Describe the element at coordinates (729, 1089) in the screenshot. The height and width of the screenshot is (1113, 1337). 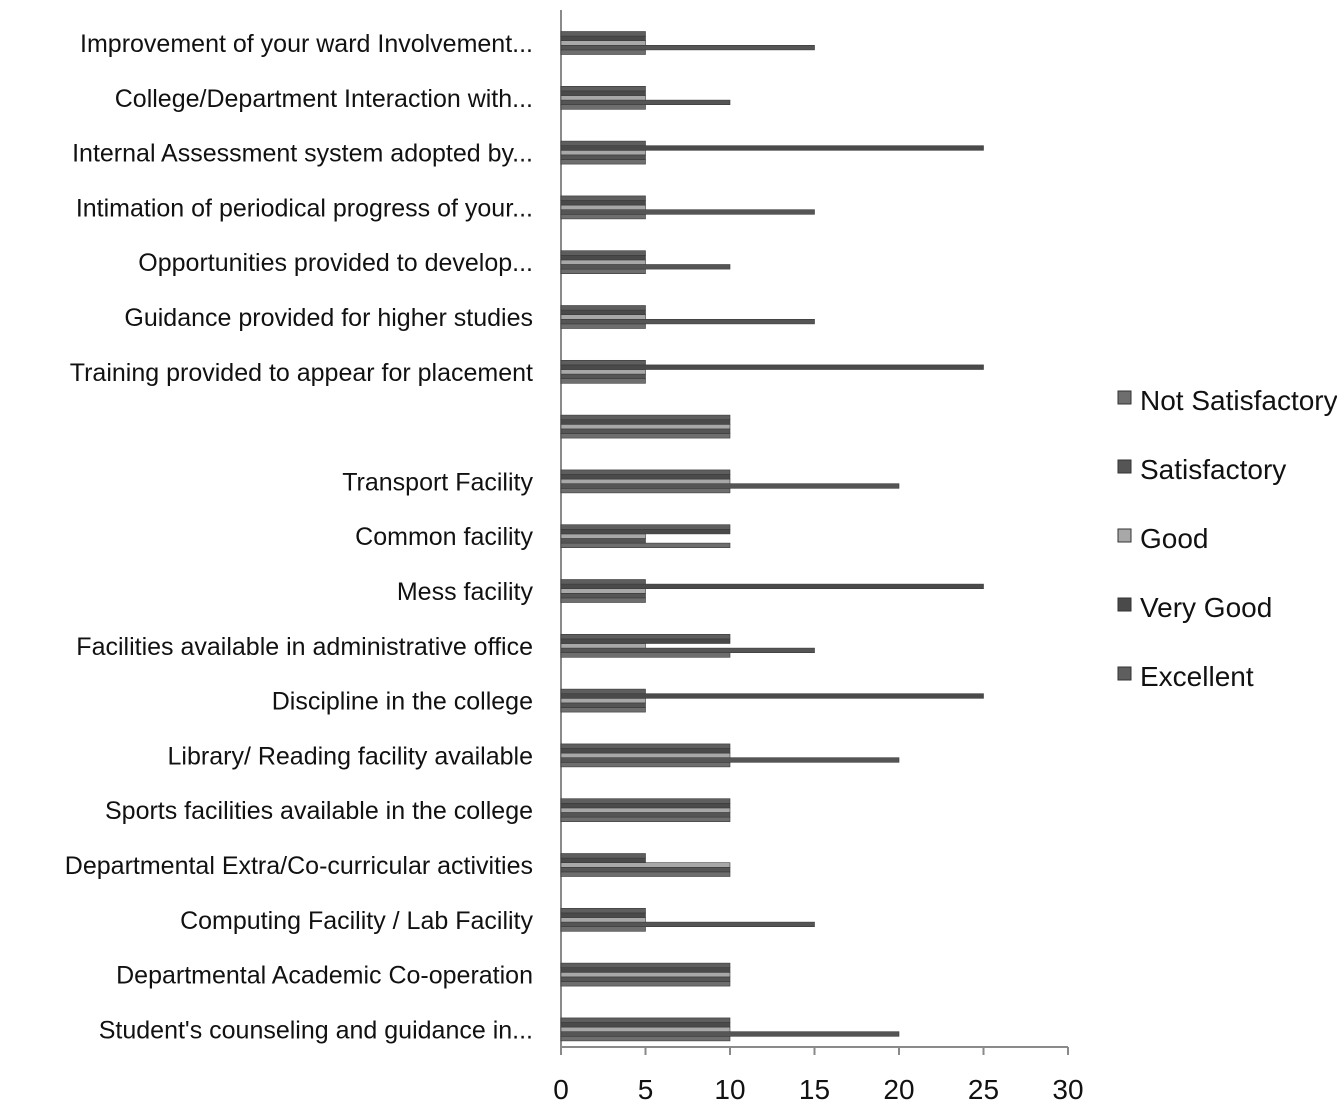
I see `x-tick-label: 10` at that location.